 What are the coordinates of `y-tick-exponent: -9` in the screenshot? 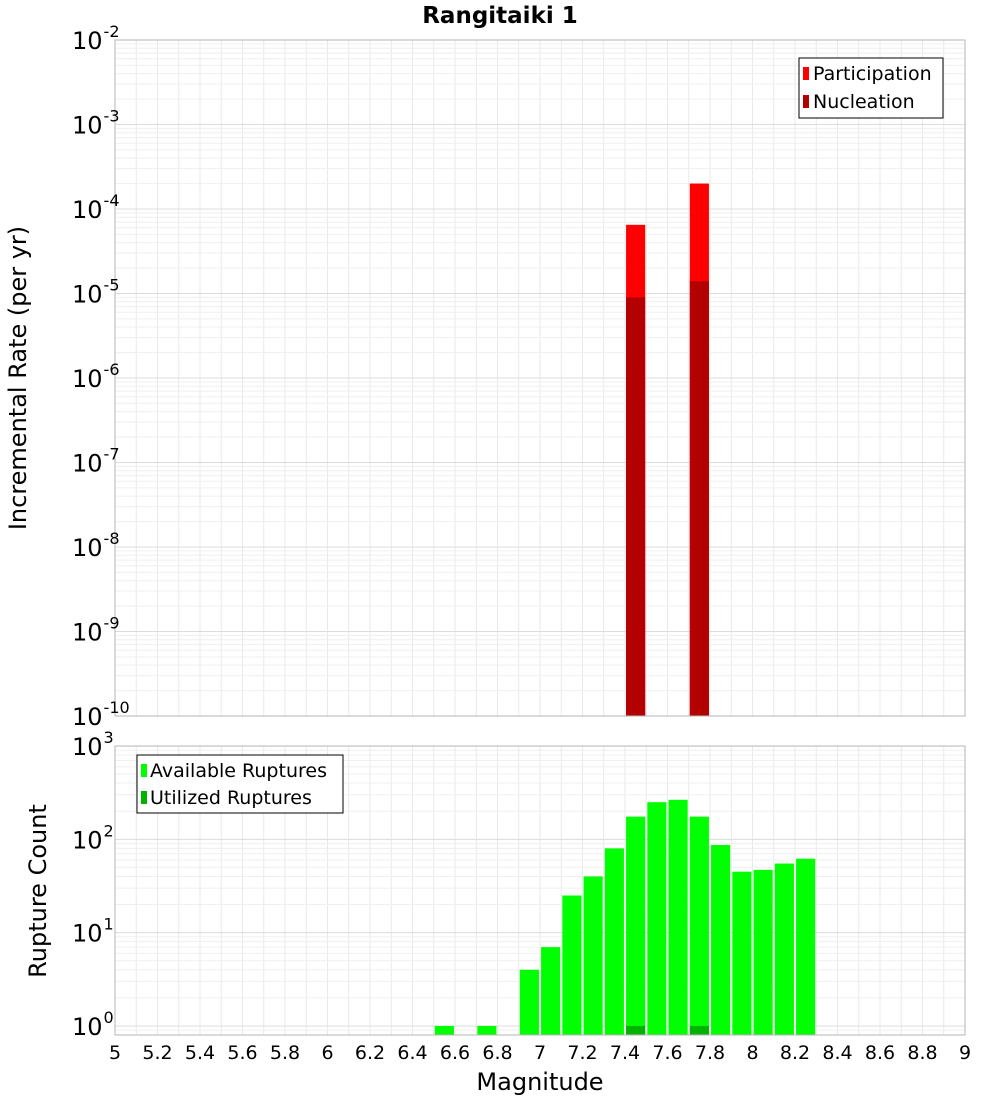 It's located at (112, 623).